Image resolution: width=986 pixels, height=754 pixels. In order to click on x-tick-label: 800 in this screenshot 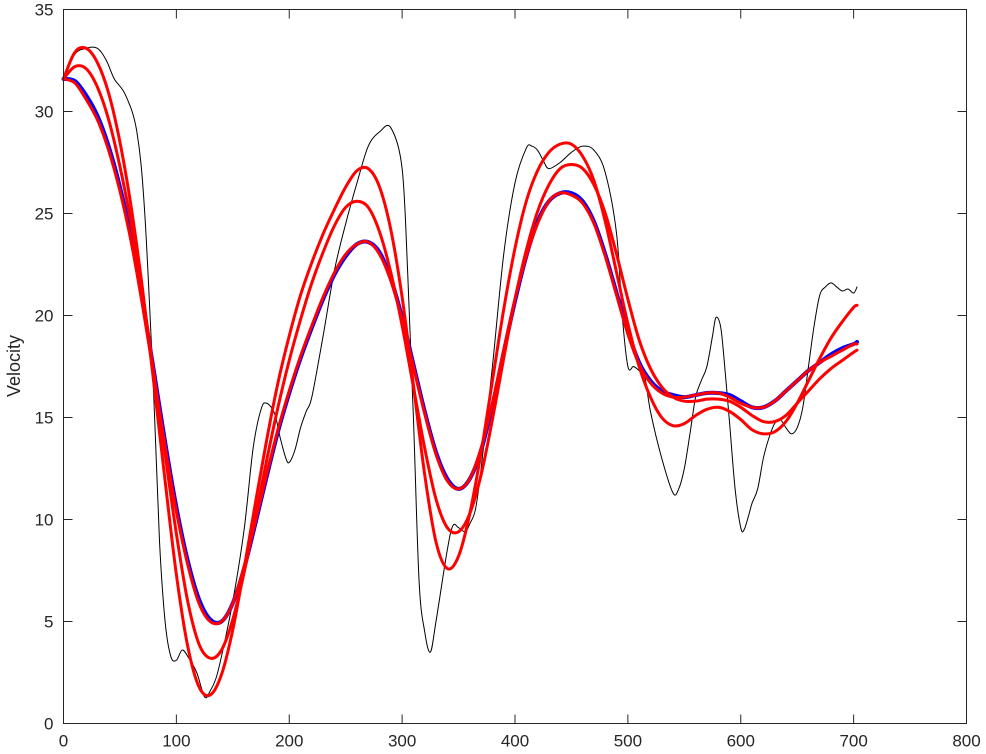, I will do `click(966, 741)`.